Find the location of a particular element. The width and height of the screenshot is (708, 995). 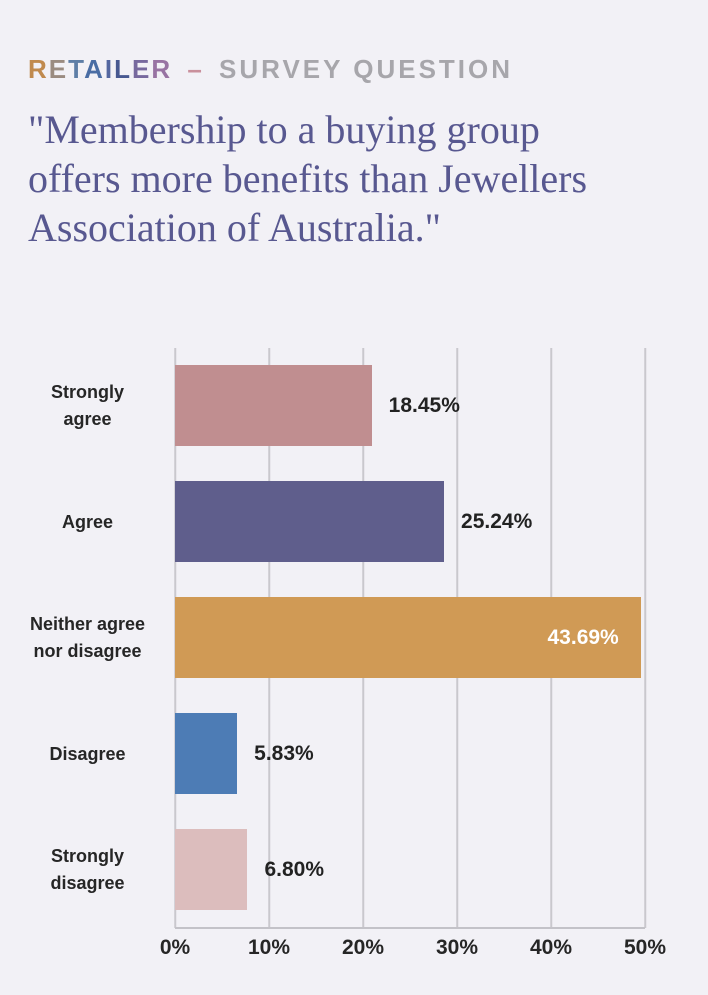

x-axis: 0% 10% 20% 30% 40% 50% is located at coordinates (413, 948).